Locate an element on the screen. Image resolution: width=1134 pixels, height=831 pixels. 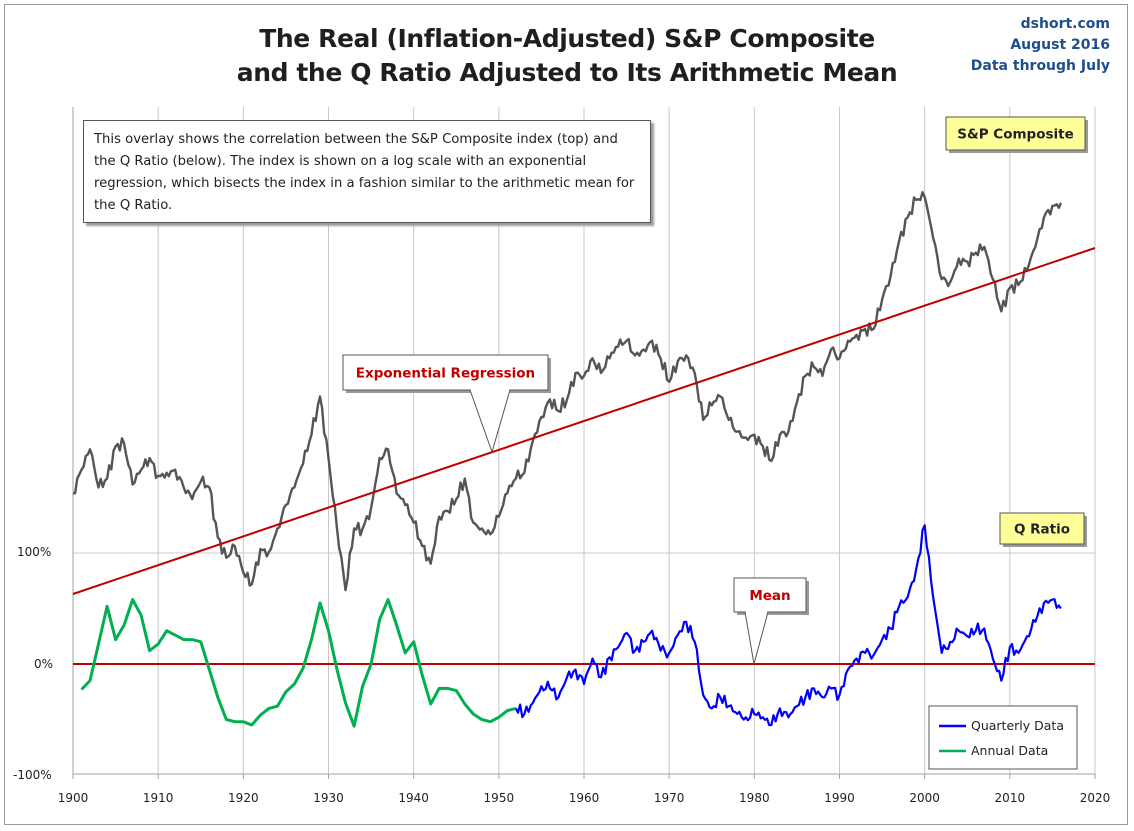
q-ratio-label-text: Q Ratio is located at coordinates (1042, 530).